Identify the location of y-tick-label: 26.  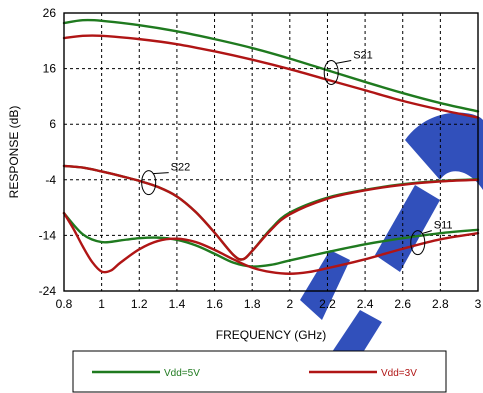
(50, 13).